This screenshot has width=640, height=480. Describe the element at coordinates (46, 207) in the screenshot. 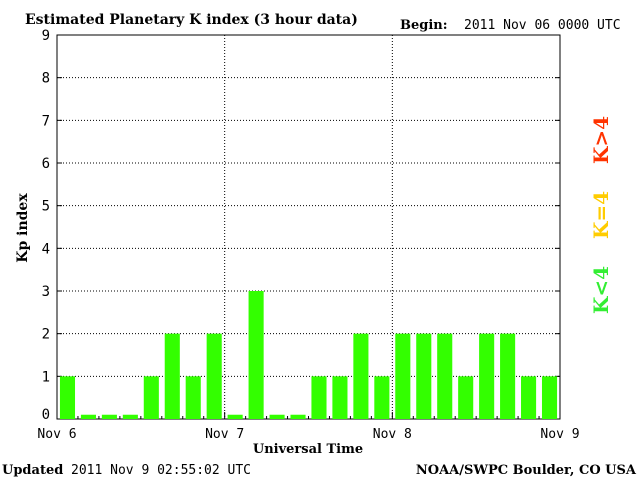

I see `y-tick-label: 5` at that location.